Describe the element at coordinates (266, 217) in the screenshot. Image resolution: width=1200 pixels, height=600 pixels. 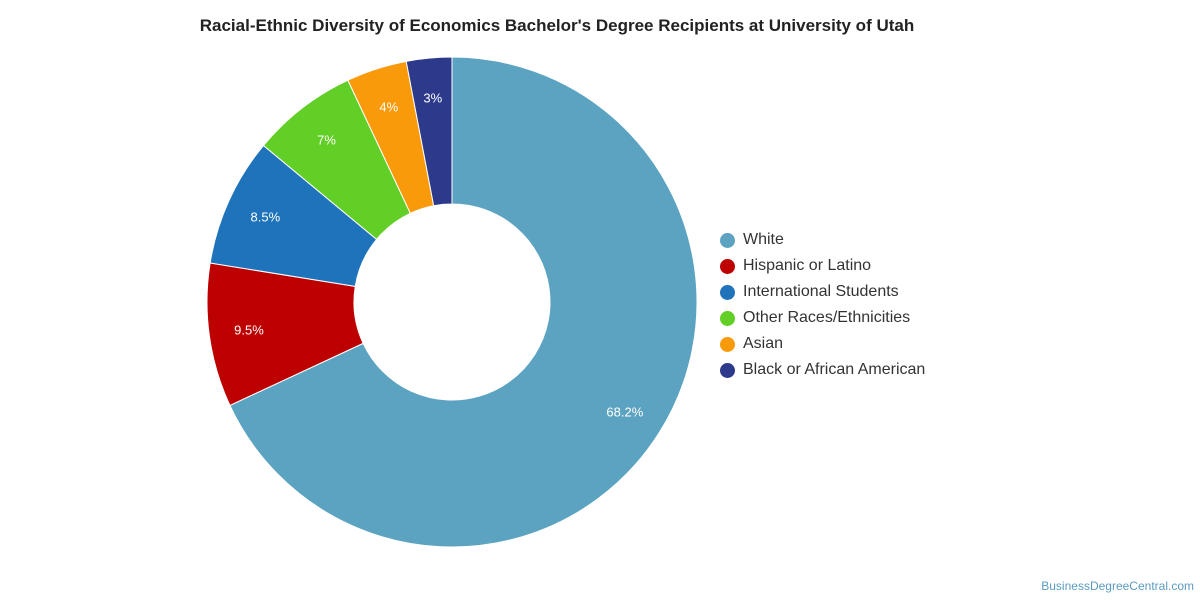
I see `slice-label-international-students: 8.5%` at that location.